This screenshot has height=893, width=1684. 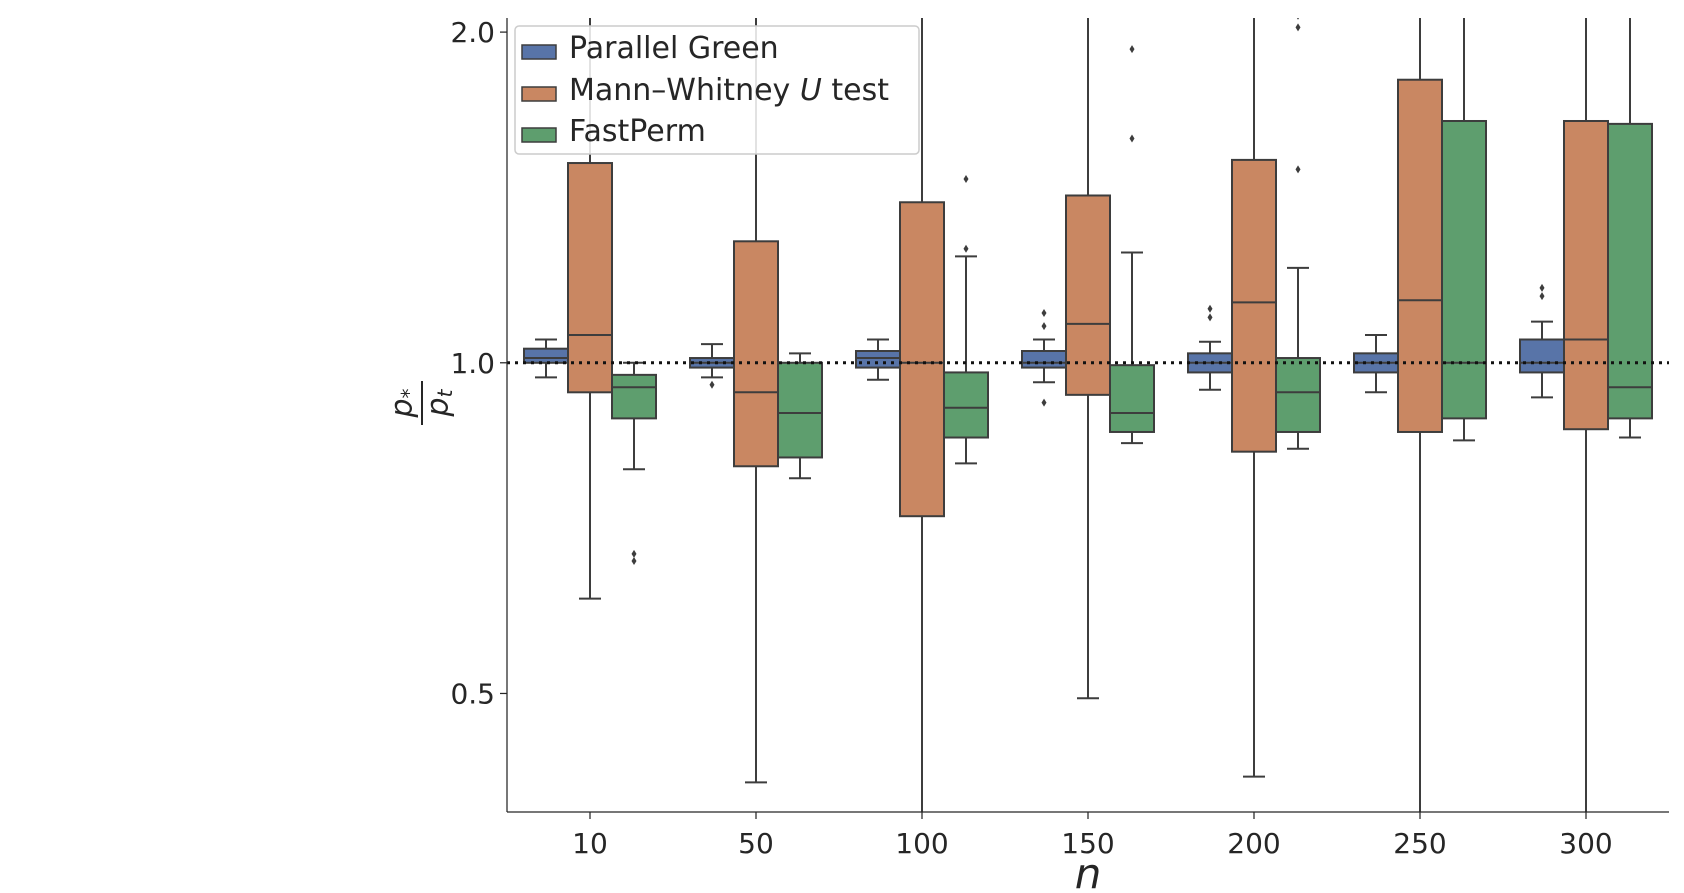 What do you see at coordinates (921, 843) in the screenshot?
I see `x-tick-label: 100` at bounding box center [921, 843].